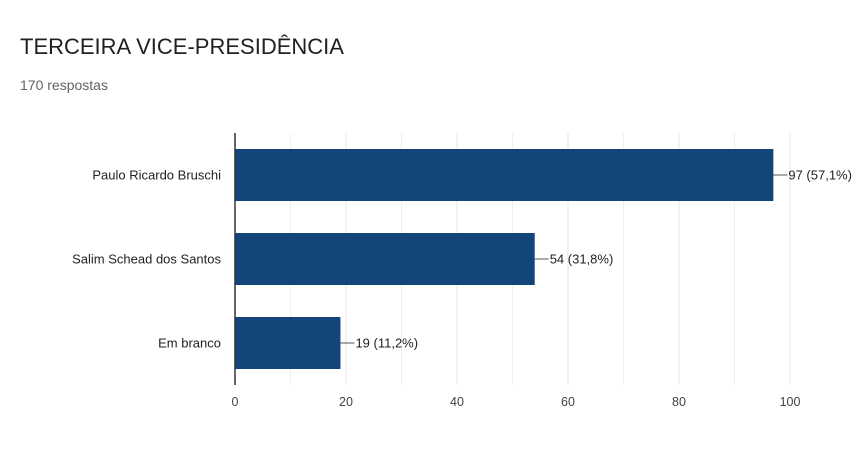 Image resolution: width=867 pixels, height=470 pixels. Describe the element at coordinates (790, 402) in the screenshot. I see `x-tick-label: 100` at that location.